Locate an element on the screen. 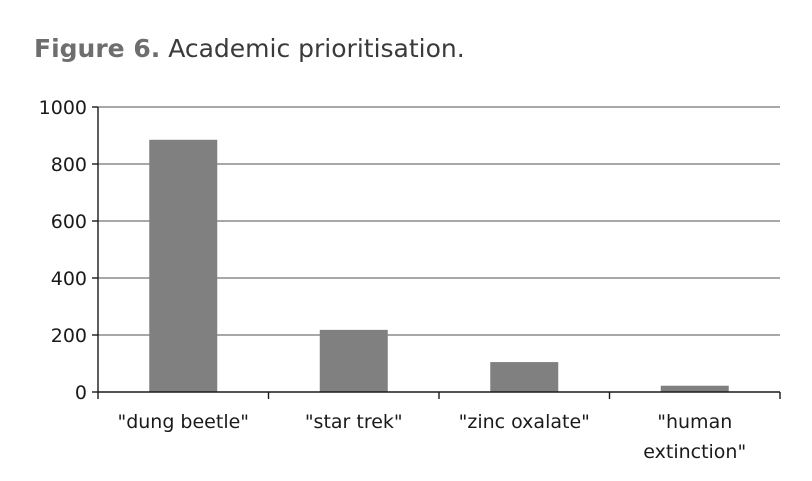  y-tick-label: 200 is located at coordinates (69, 336).